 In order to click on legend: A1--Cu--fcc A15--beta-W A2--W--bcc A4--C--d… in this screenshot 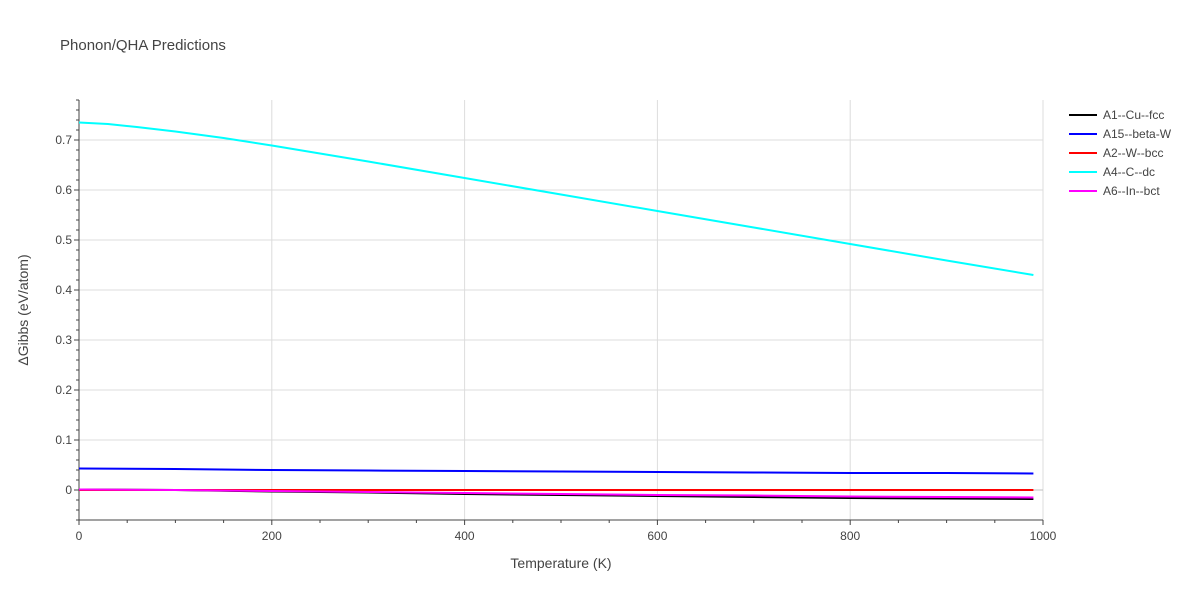, I will do `click(1120, 153)`.